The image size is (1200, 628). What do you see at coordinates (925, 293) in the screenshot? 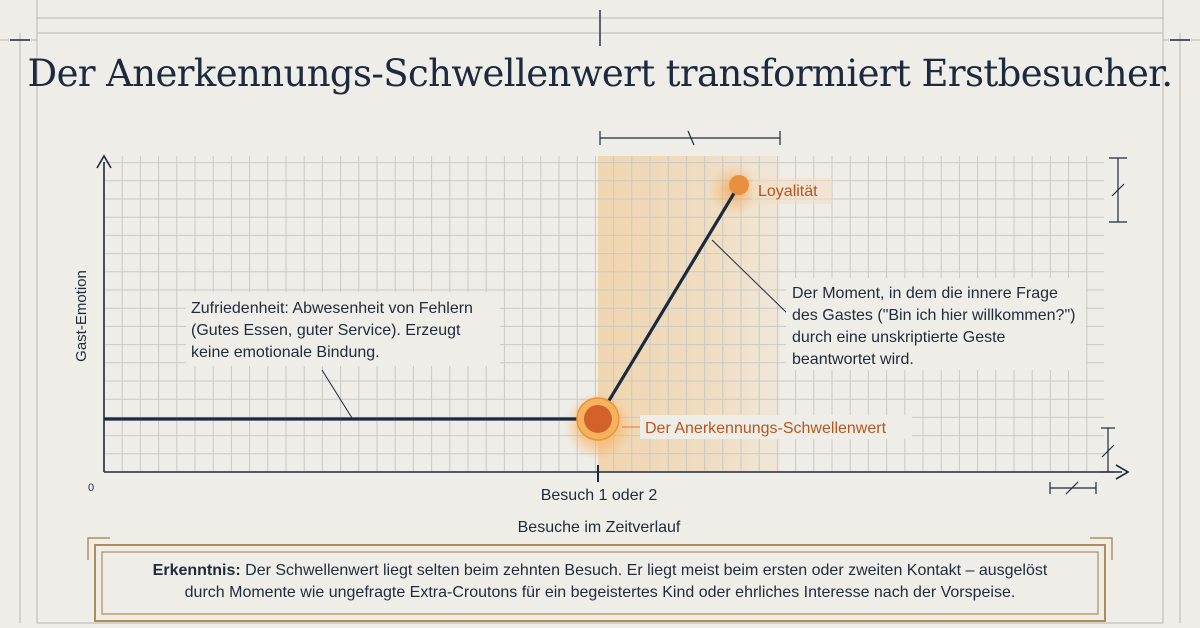
I see `moment-line-1: Der Moment, in dem die innere Frage` at bounding box center [925, 293].